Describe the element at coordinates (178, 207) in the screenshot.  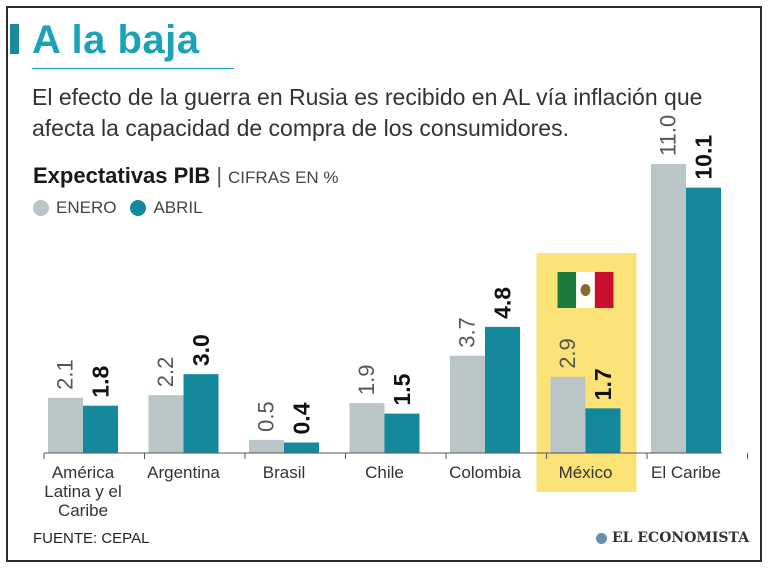
I see `legend-label-abril: ABRIL` at that location.